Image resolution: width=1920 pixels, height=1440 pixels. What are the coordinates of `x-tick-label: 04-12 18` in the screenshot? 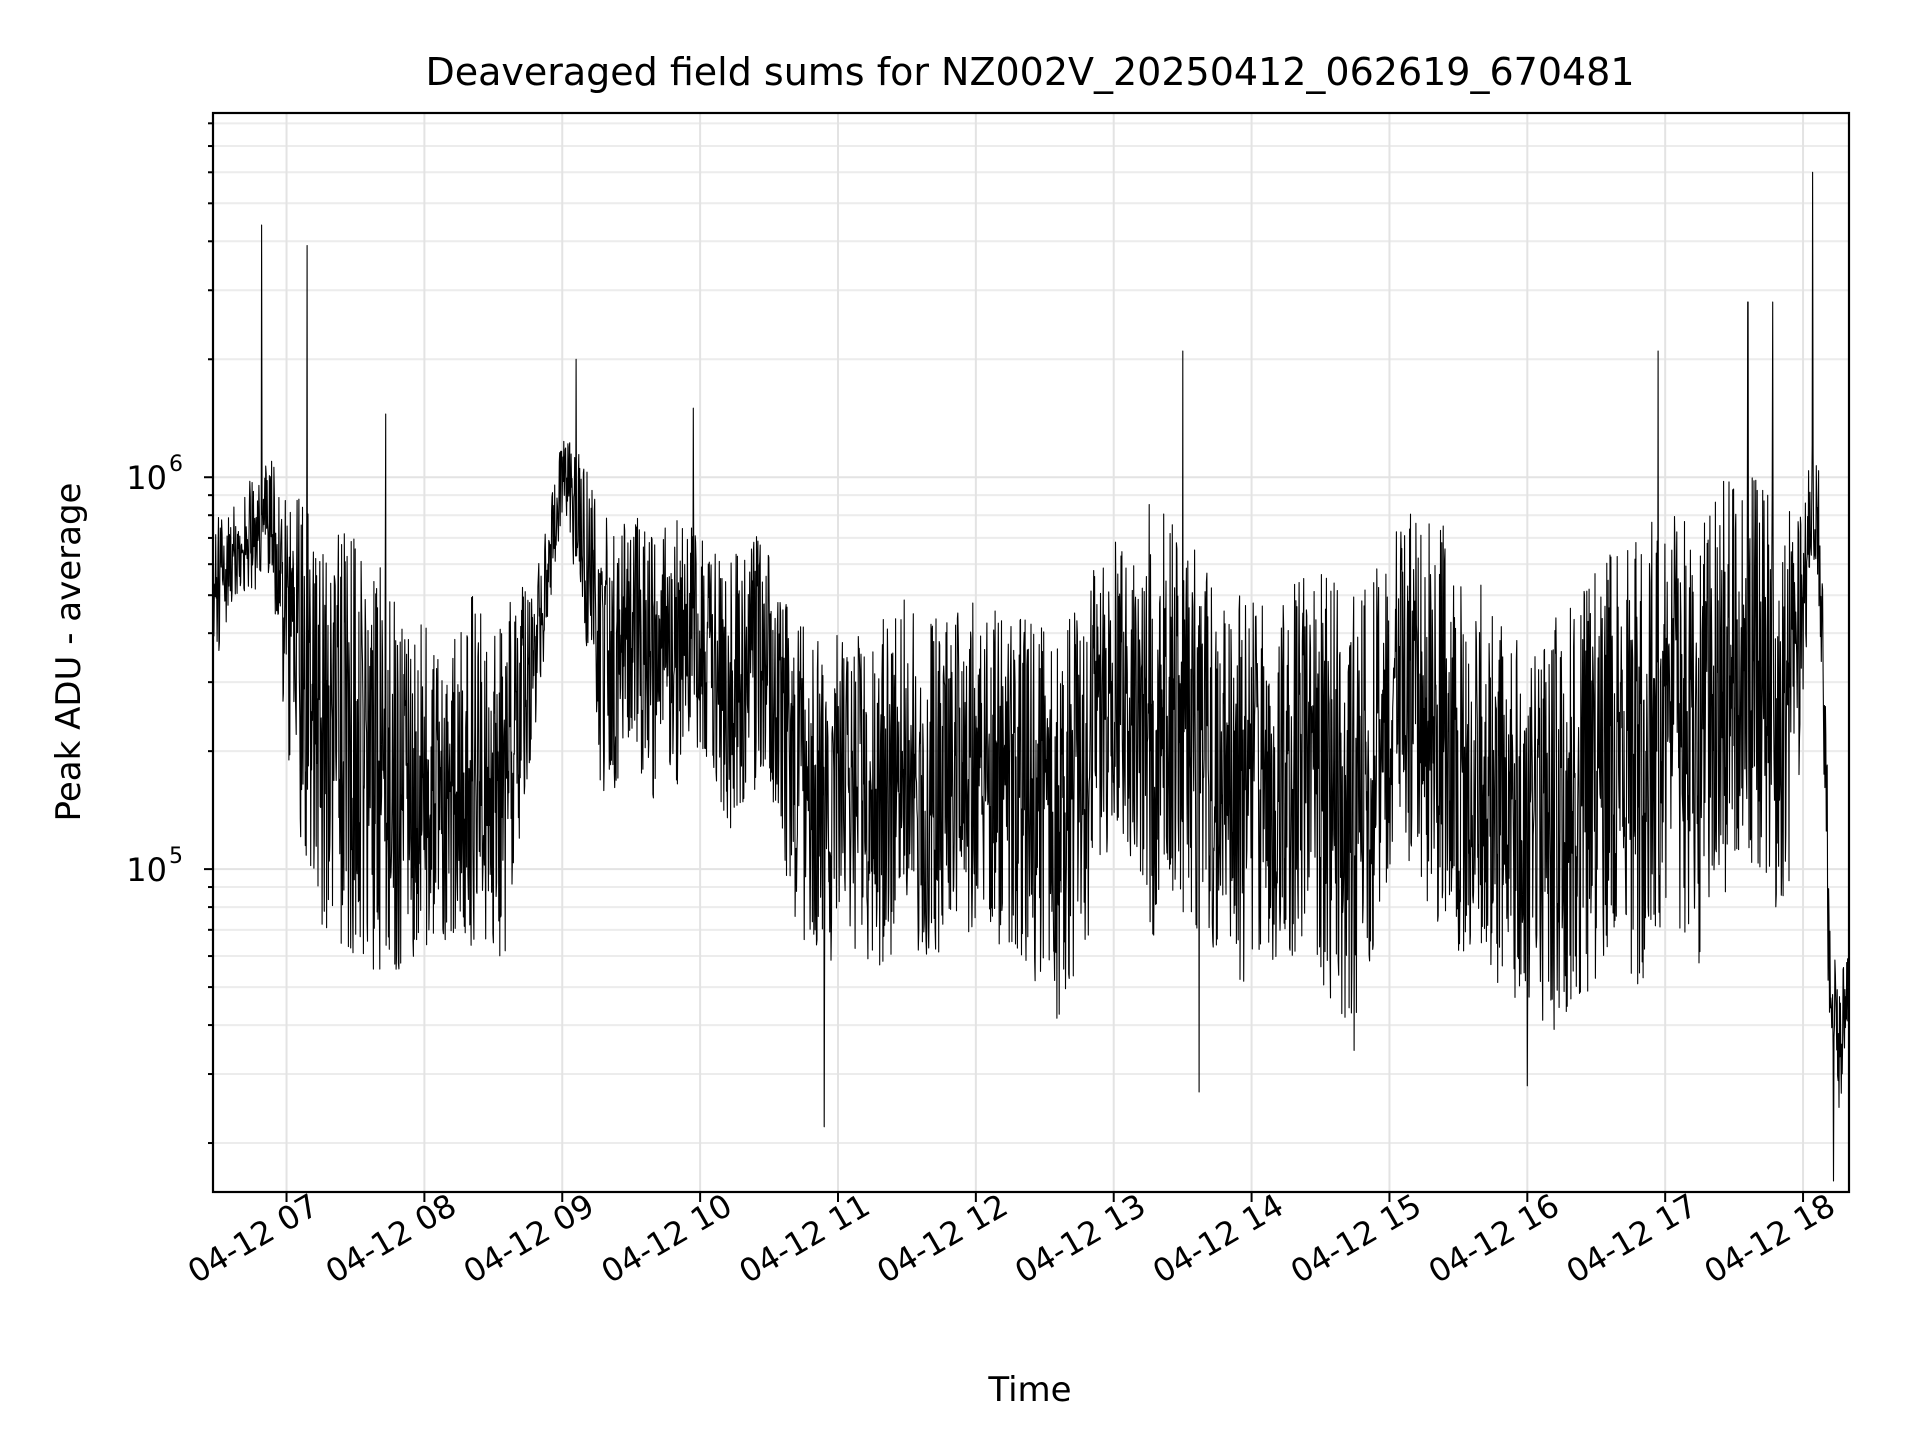 It's located at (1770, 1238).